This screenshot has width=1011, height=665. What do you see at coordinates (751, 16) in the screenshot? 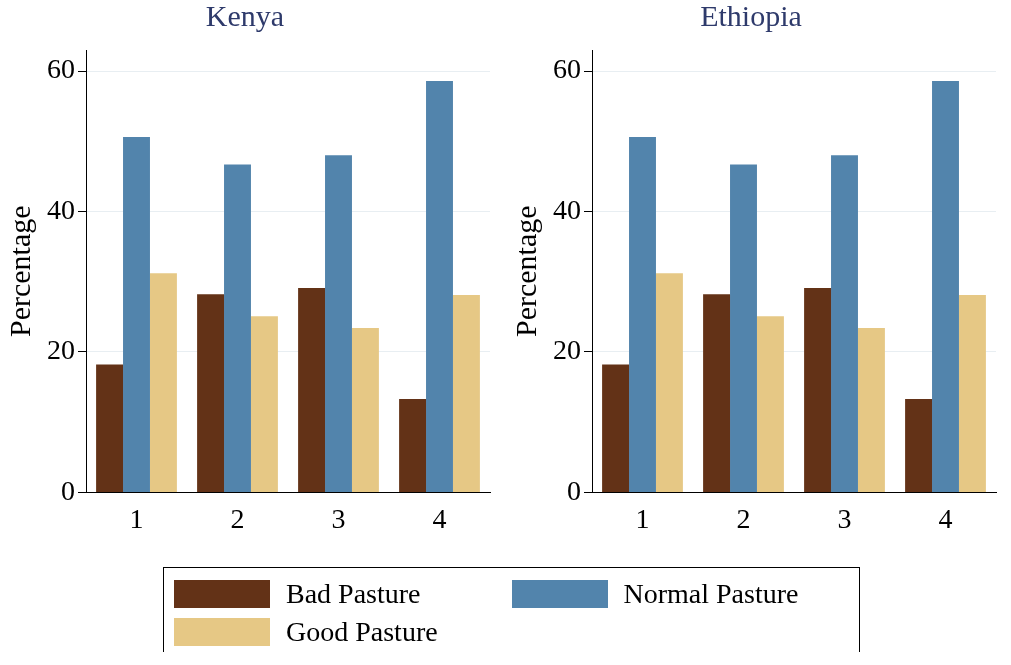
I see `chart-title: Ethiopia` at bounding box center [751, 16].